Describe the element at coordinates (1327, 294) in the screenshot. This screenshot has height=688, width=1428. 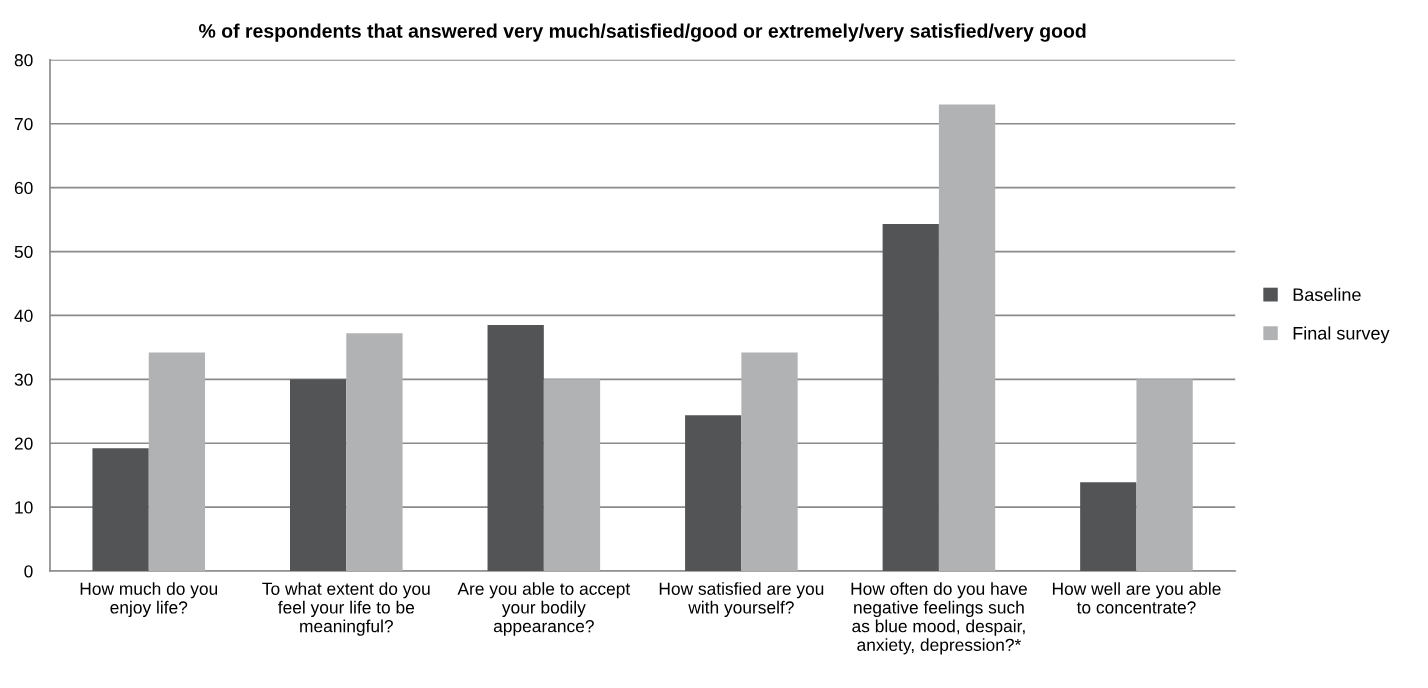
I see `legend-label: Baseline` at that location.